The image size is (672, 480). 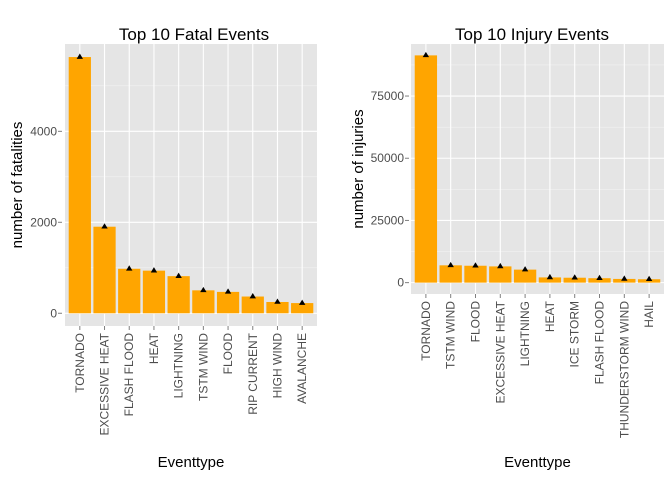 I want to click on y-tick-label: 75000, so click(x=388, y=96).